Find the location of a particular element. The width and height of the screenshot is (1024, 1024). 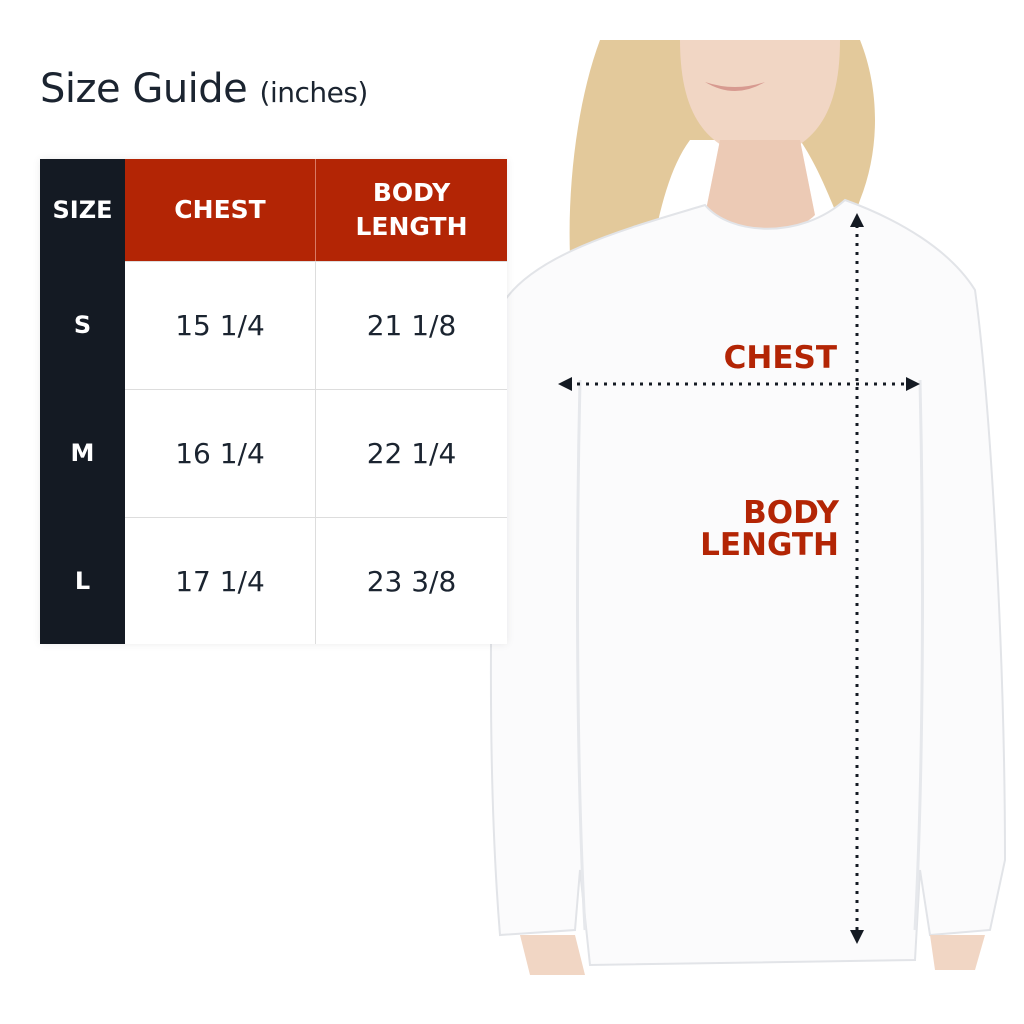

row-size: S is located at coordinates (82, 325).